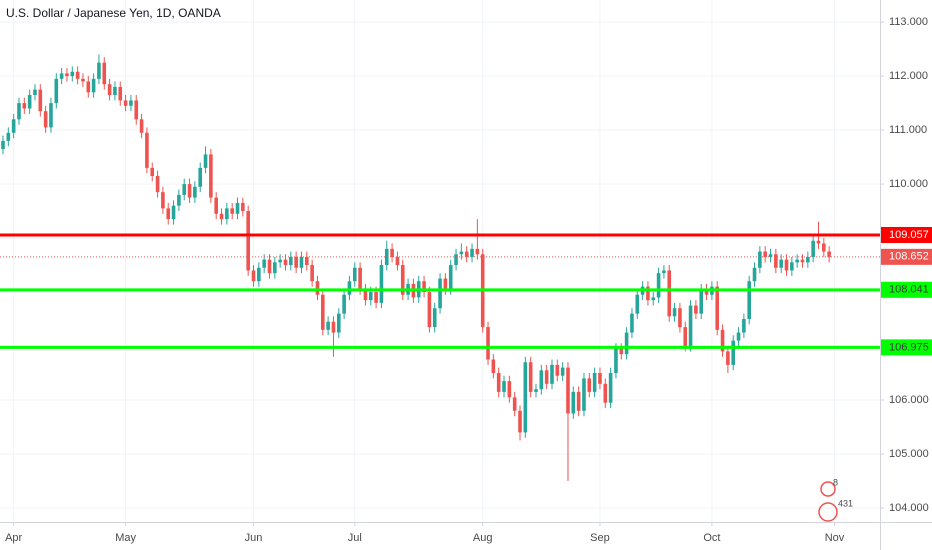 Image resolution: width=932 pixels, height=550 pixels. Describe the element at coordinates (835, 538) in the screenshot. I see `x-tick-label: Nov` at that location.